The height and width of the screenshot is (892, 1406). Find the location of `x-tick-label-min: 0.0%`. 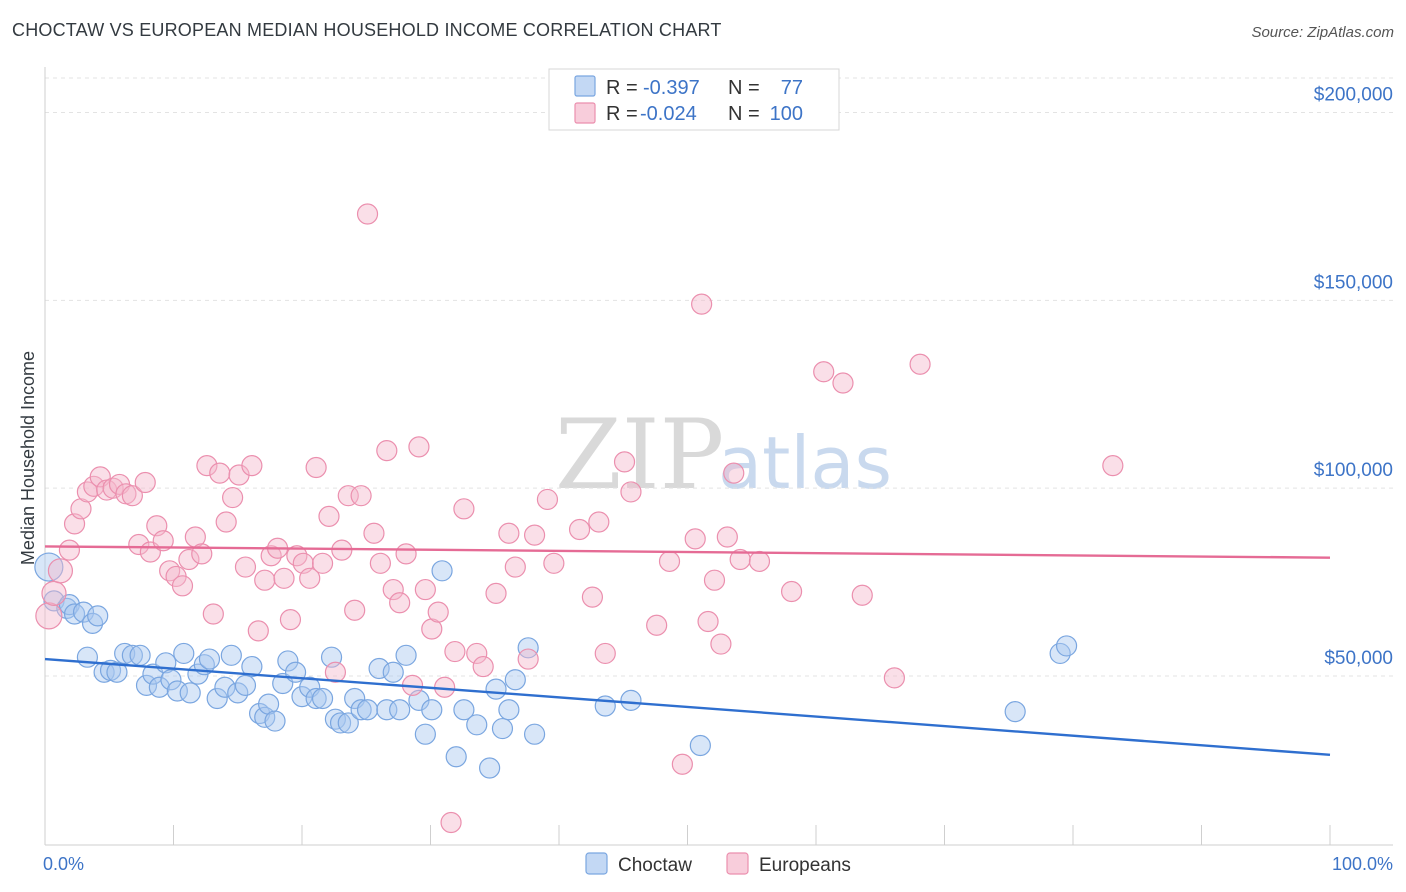

x-tick-label-min: 0.0% is located at coordinates (63, 864).